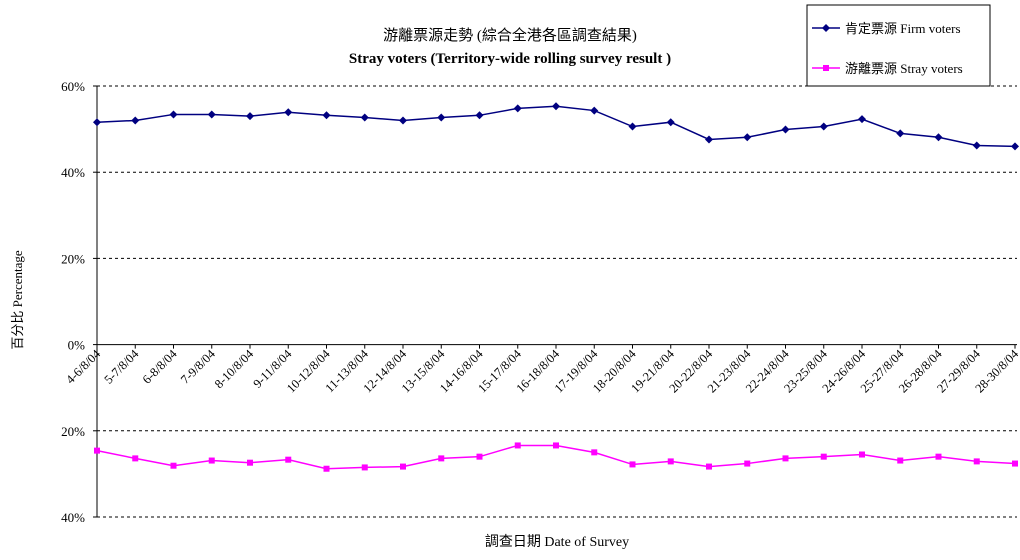 The width and height of the screenshot is (1020, 560). What do you see at coordinates (17, 300) in the screenshot?
I see `y-axis-label: 百分比 Percentage` at bounding box center [17, 300].